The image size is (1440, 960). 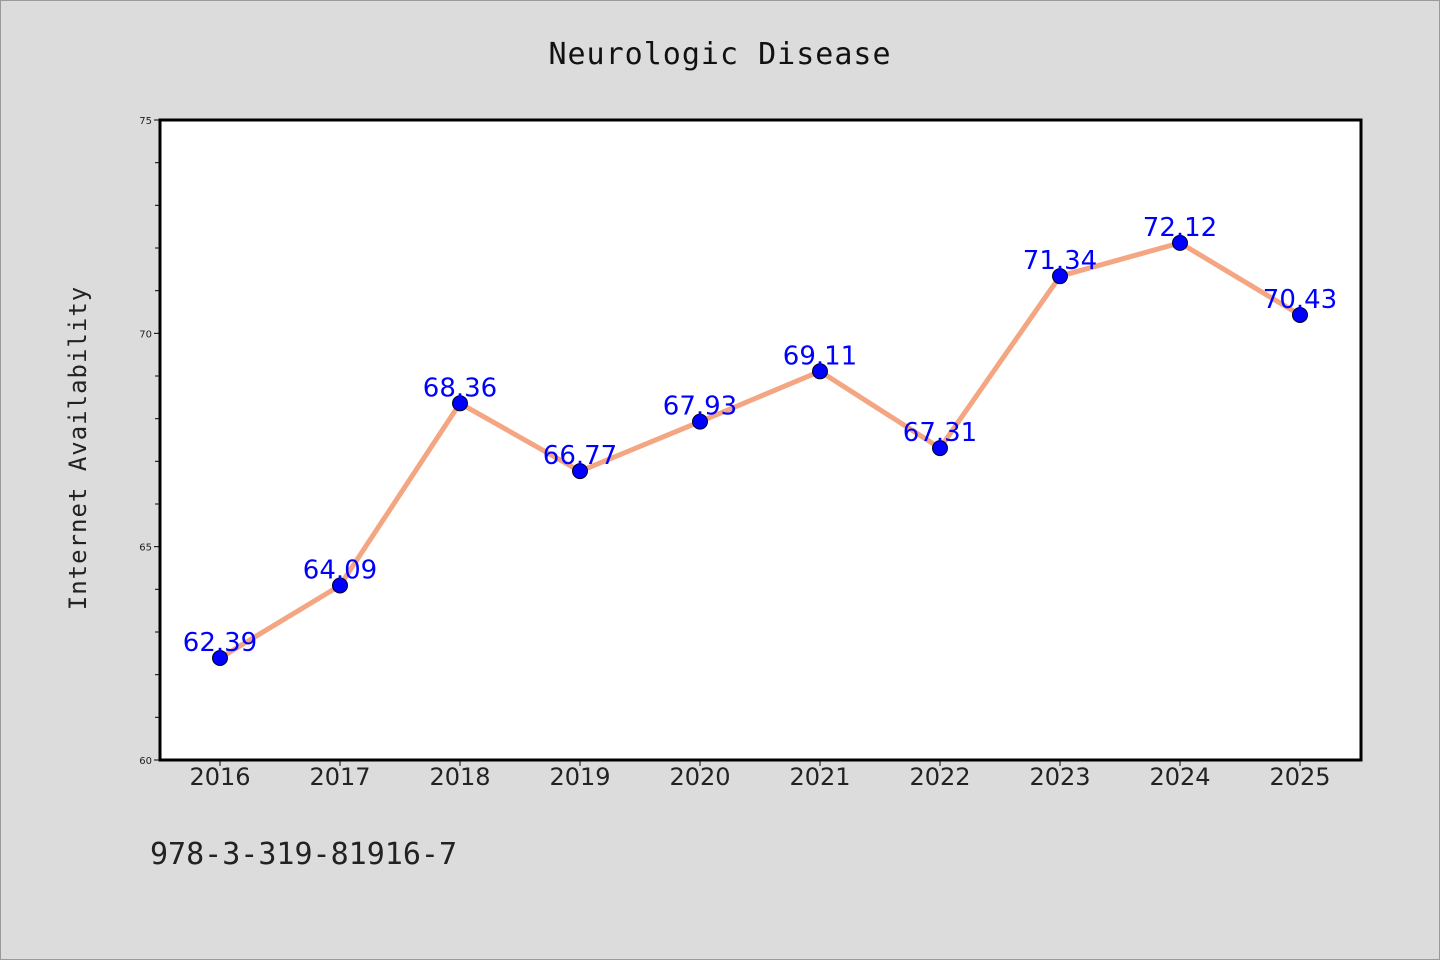 I want to click on x-tick-label: 2023, so click(x=1059, y=777).